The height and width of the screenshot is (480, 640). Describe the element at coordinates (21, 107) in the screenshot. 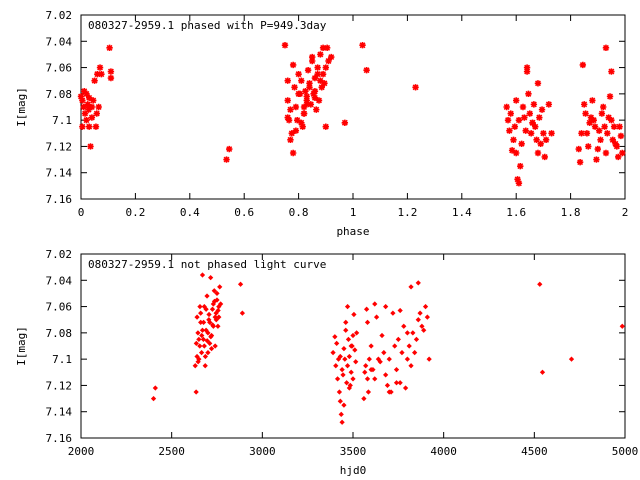

I see `top-y-axis-label: I[mag]` at that location.